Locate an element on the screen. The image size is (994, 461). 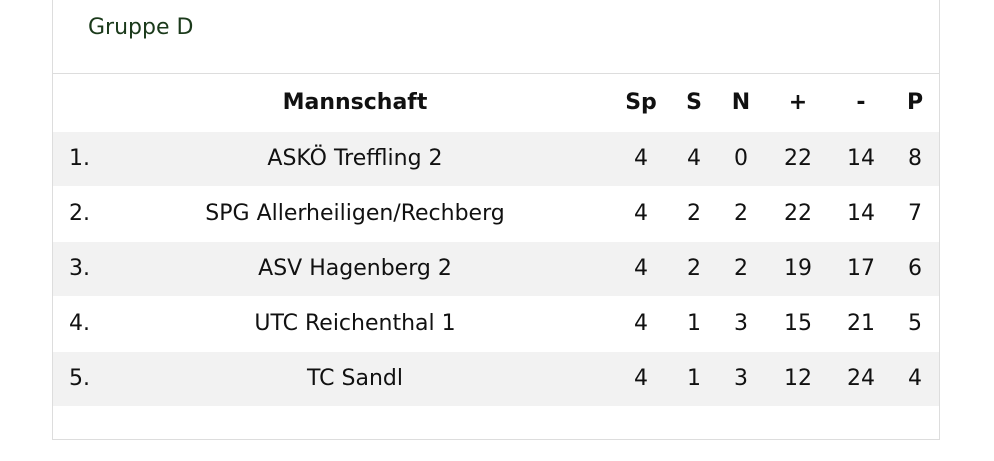
column-header: + is located at coordinates (798, 102).